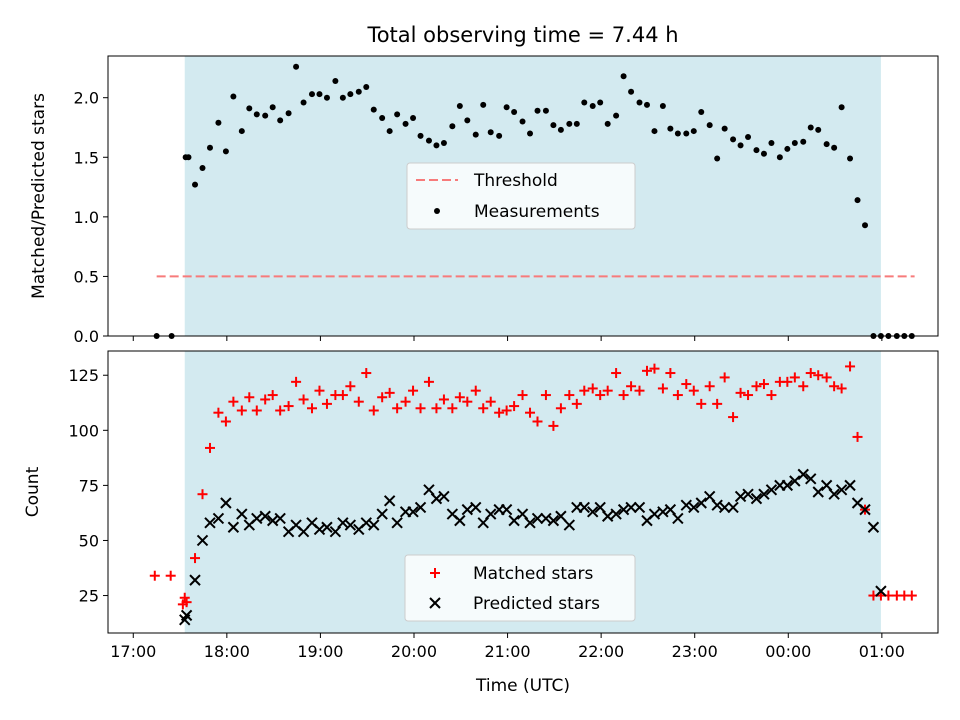  What do you see at coordinates (520, 588) in the screenshot?
I see `bottom-legend-box` at bounding box center [520, 588].